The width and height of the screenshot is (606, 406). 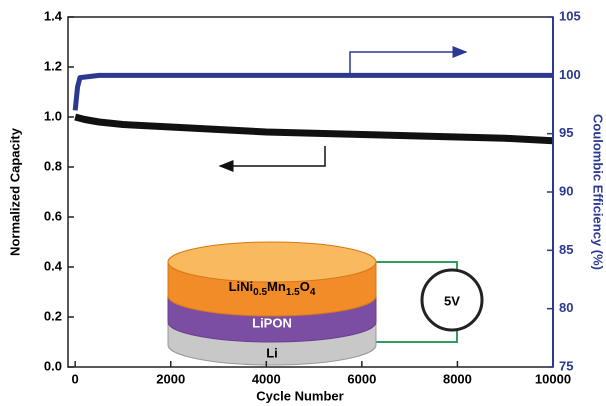 What do you see at coordinates (260, 292) in the screenshot?
I see `text: 0.5` at bounding box center [260, 292].